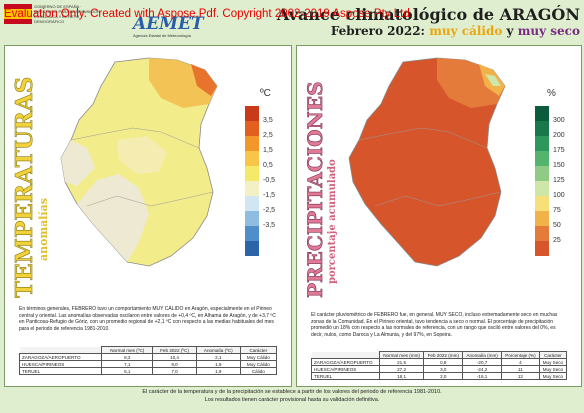 This screenshot has height=413, width=584. Describe the element at coordinates (520, 369) in the screenshot. I see `table-cell: 11` at that location.